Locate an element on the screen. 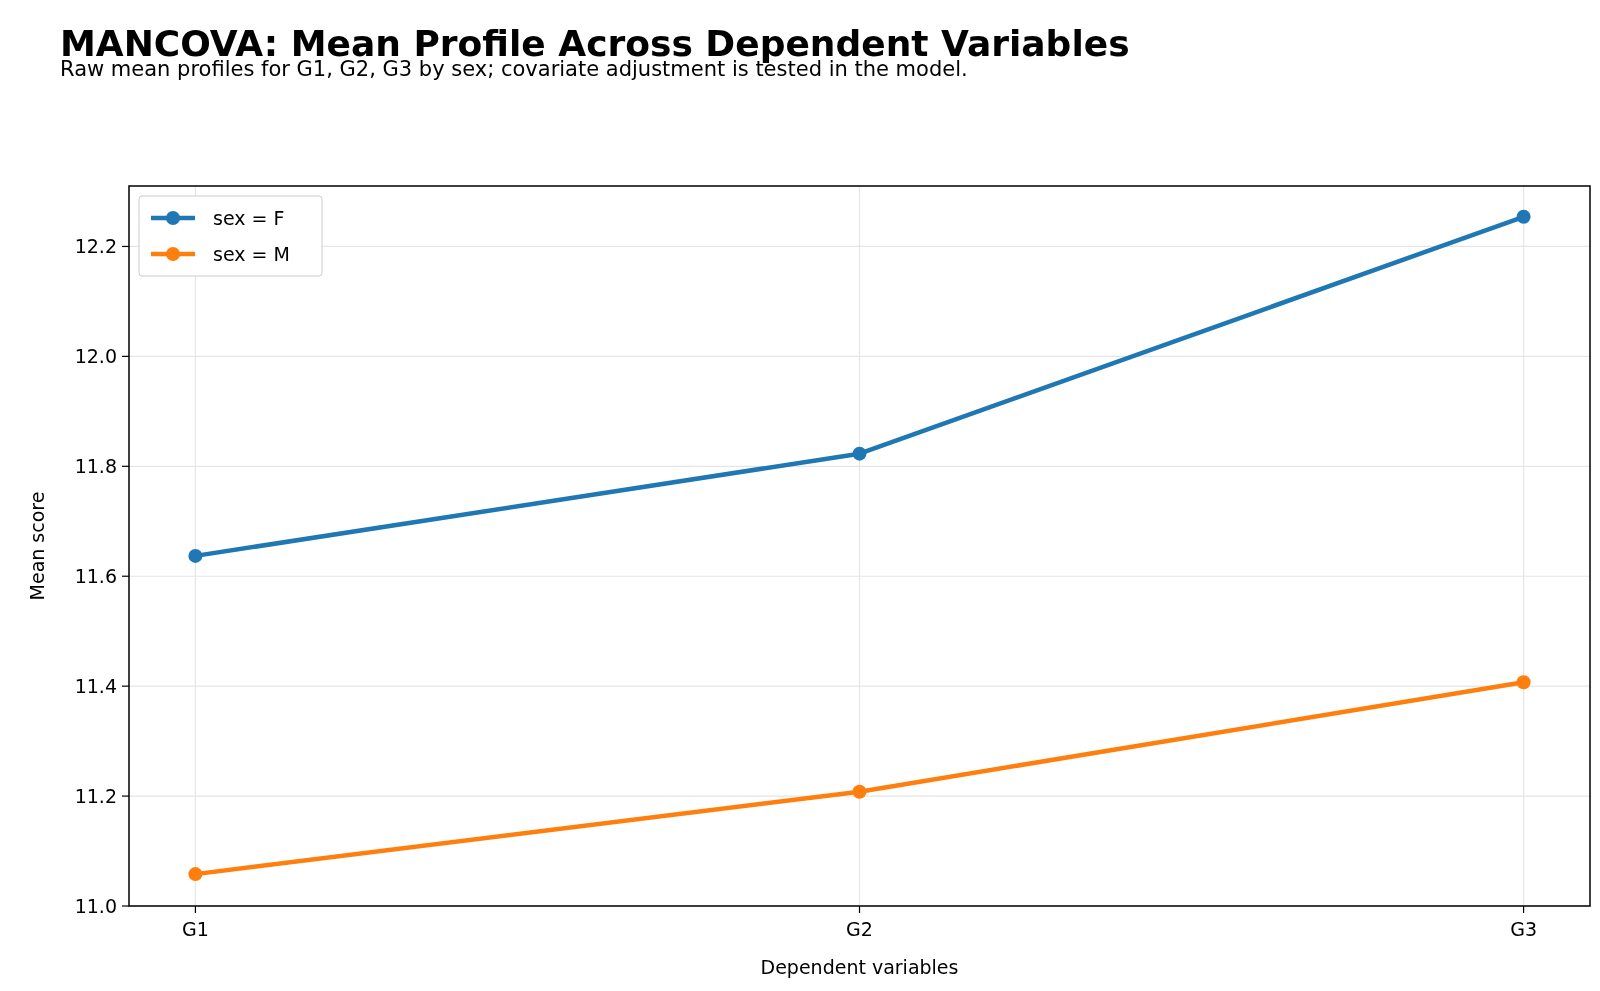  legend-label: sex = F is located at coordinates (249, 218).